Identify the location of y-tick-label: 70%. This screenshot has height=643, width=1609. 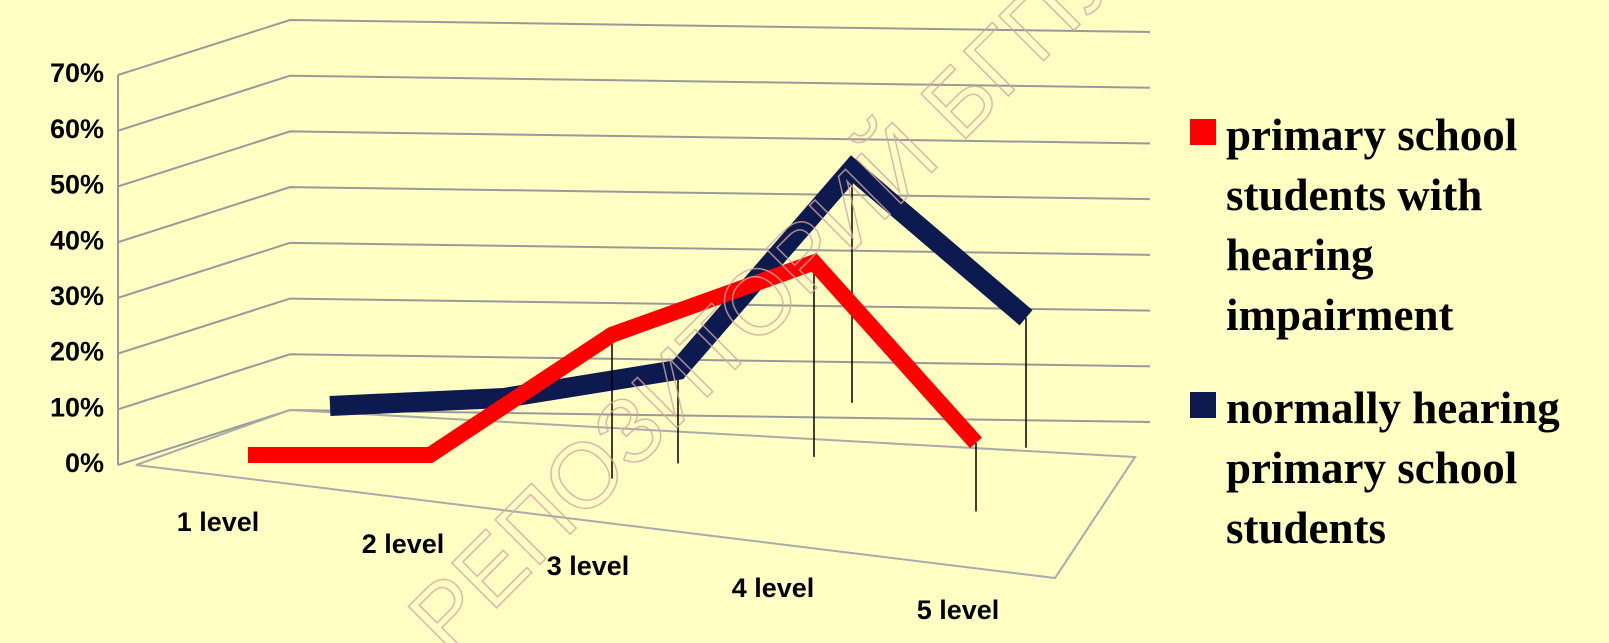
(77, 73).